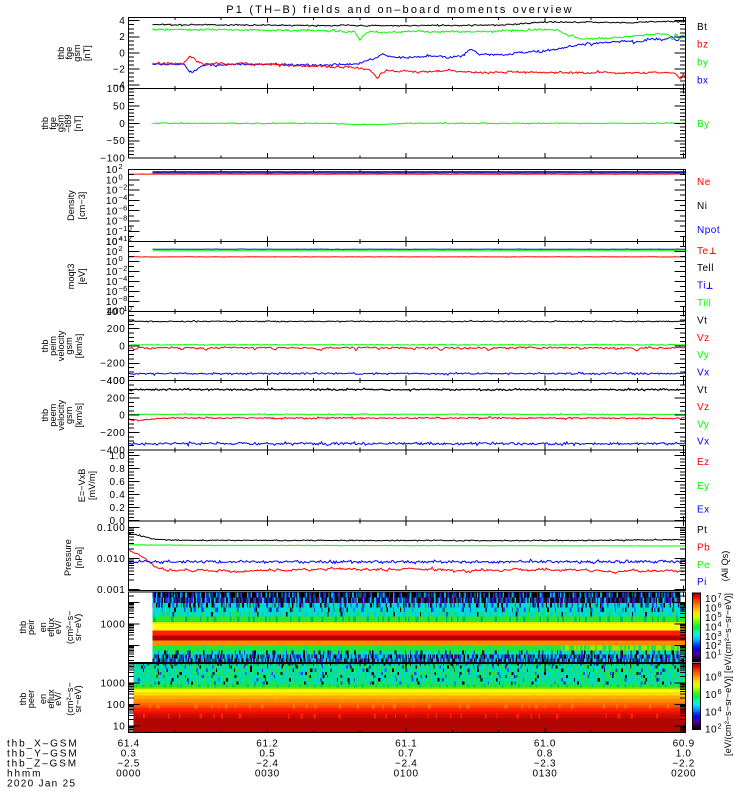  Describe the element at coordinates (703, 510) in the screenshot. I see `svg-text: Ex` at that location.